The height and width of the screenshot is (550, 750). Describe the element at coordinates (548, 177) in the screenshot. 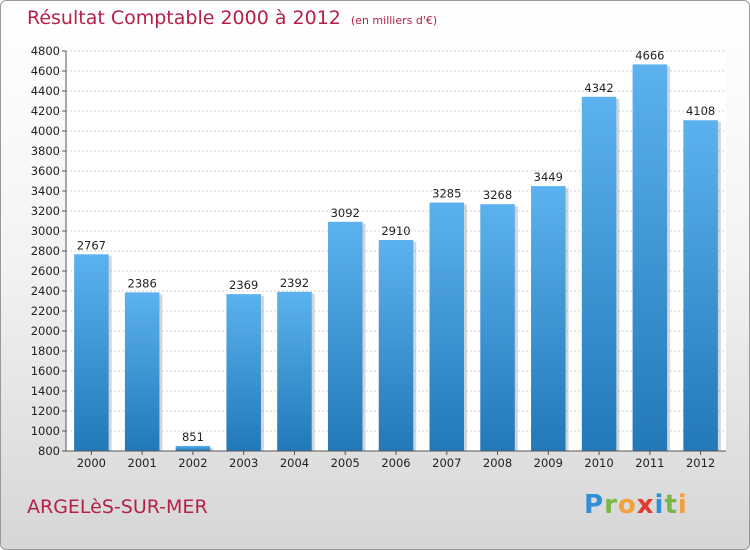

I see `bar-value-label: 3449` at that location.